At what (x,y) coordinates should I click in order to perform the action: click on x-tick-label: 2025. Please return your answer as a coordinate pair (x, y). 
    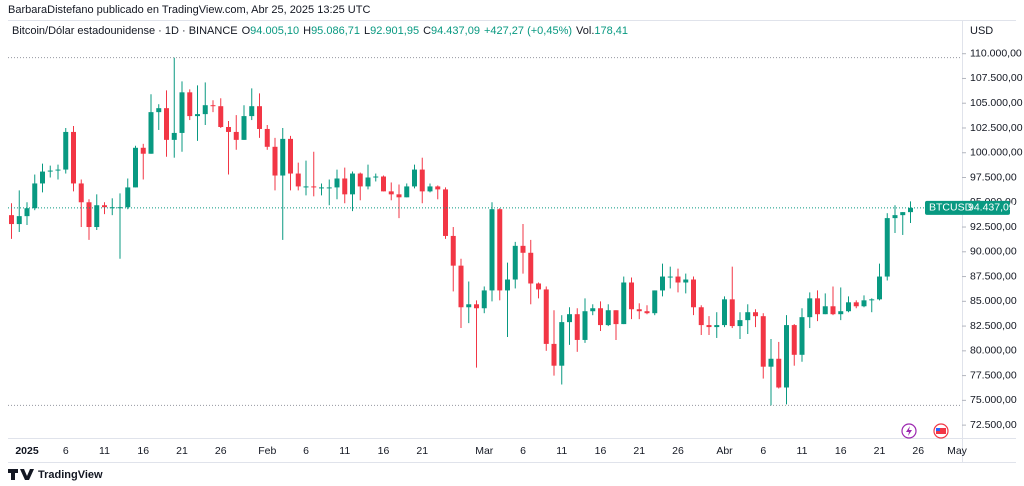
    Looking at the image, I should click on (27, 451).